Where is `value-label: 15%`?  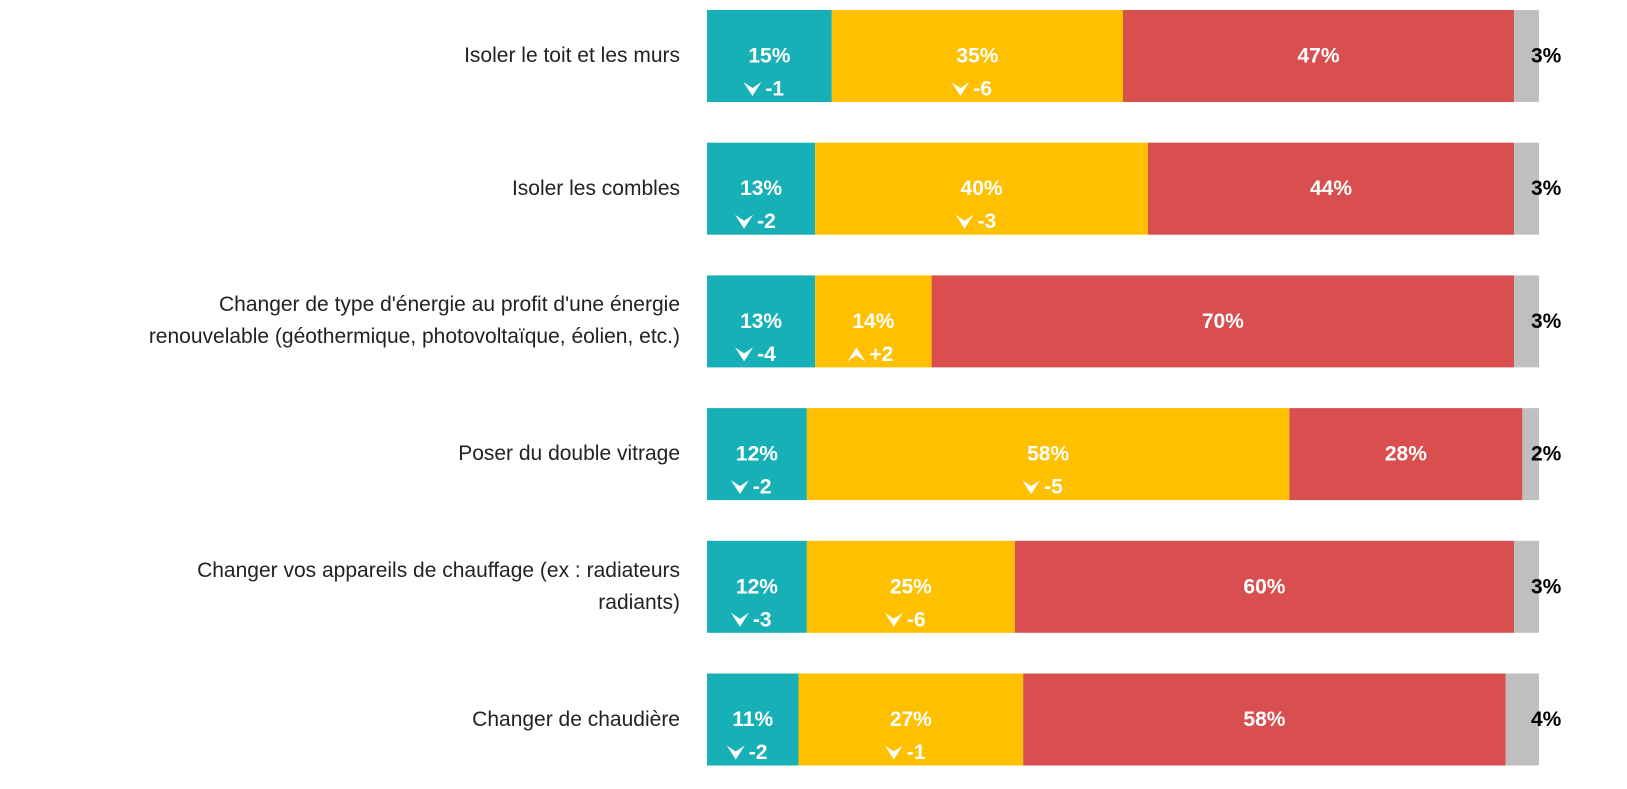
value-label: 15% is located at coordinates (769, 56).